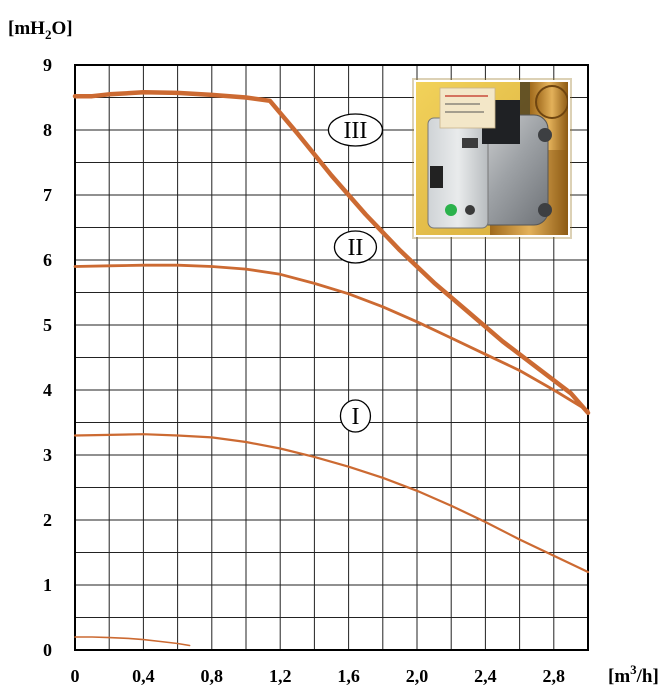 The image size is (665, 689). Describe the element at coordinates (47, 325) in the screenshot. I see `y-tick-label: 5` at that location.